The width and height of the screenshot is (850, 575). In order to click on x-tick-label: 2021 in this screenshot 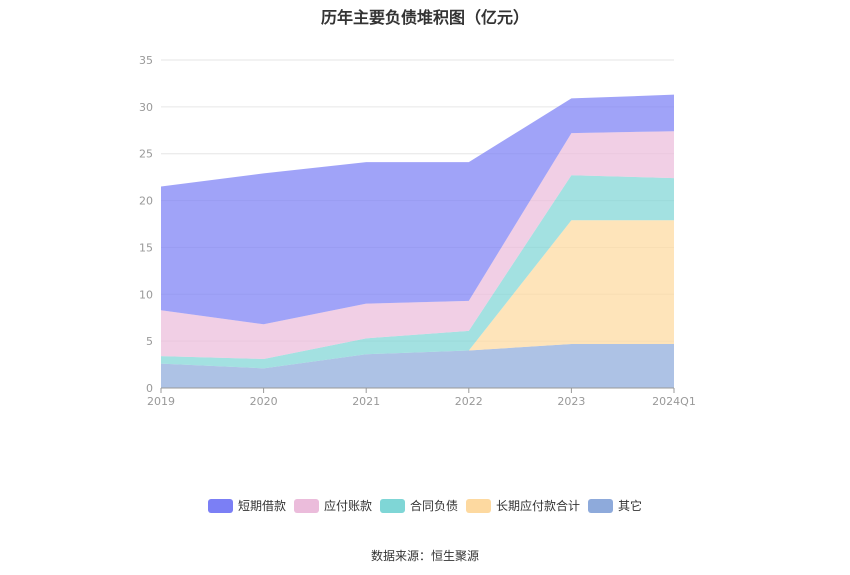, I will do `click(366, 401)`.